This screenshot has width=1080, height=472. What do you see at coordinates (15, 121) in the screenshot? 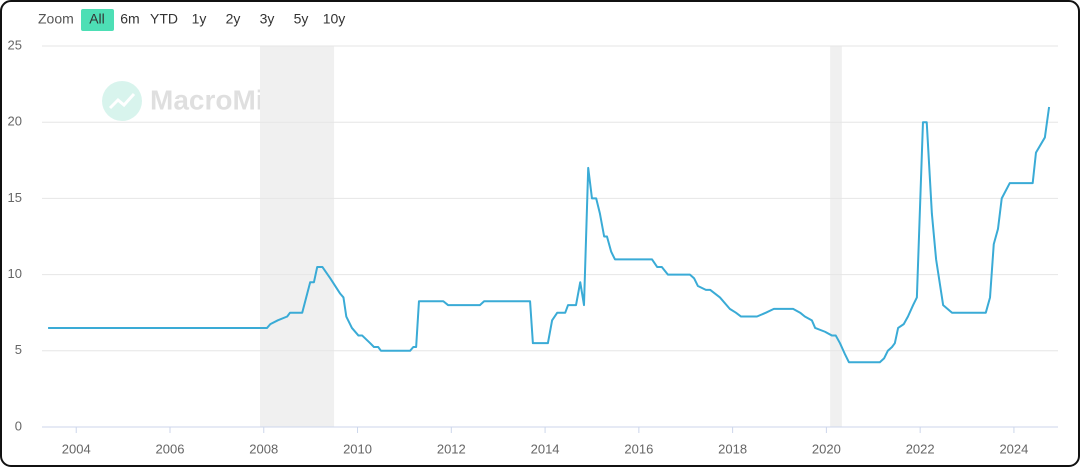
I see `y-tick-label: 20` at bounding box center [15, 121].